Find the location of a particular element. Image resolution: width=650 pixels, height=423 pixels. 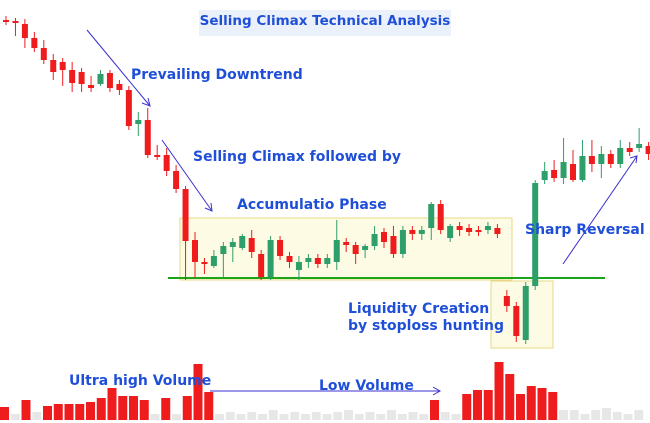

title-background is located at coordinates (325, 23).